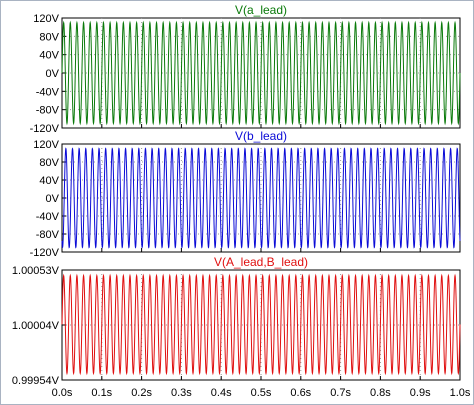 The width and height of the screenshot is (474, 405). I want to click on y-tick-label: 1.00053V, so click(36, 271).